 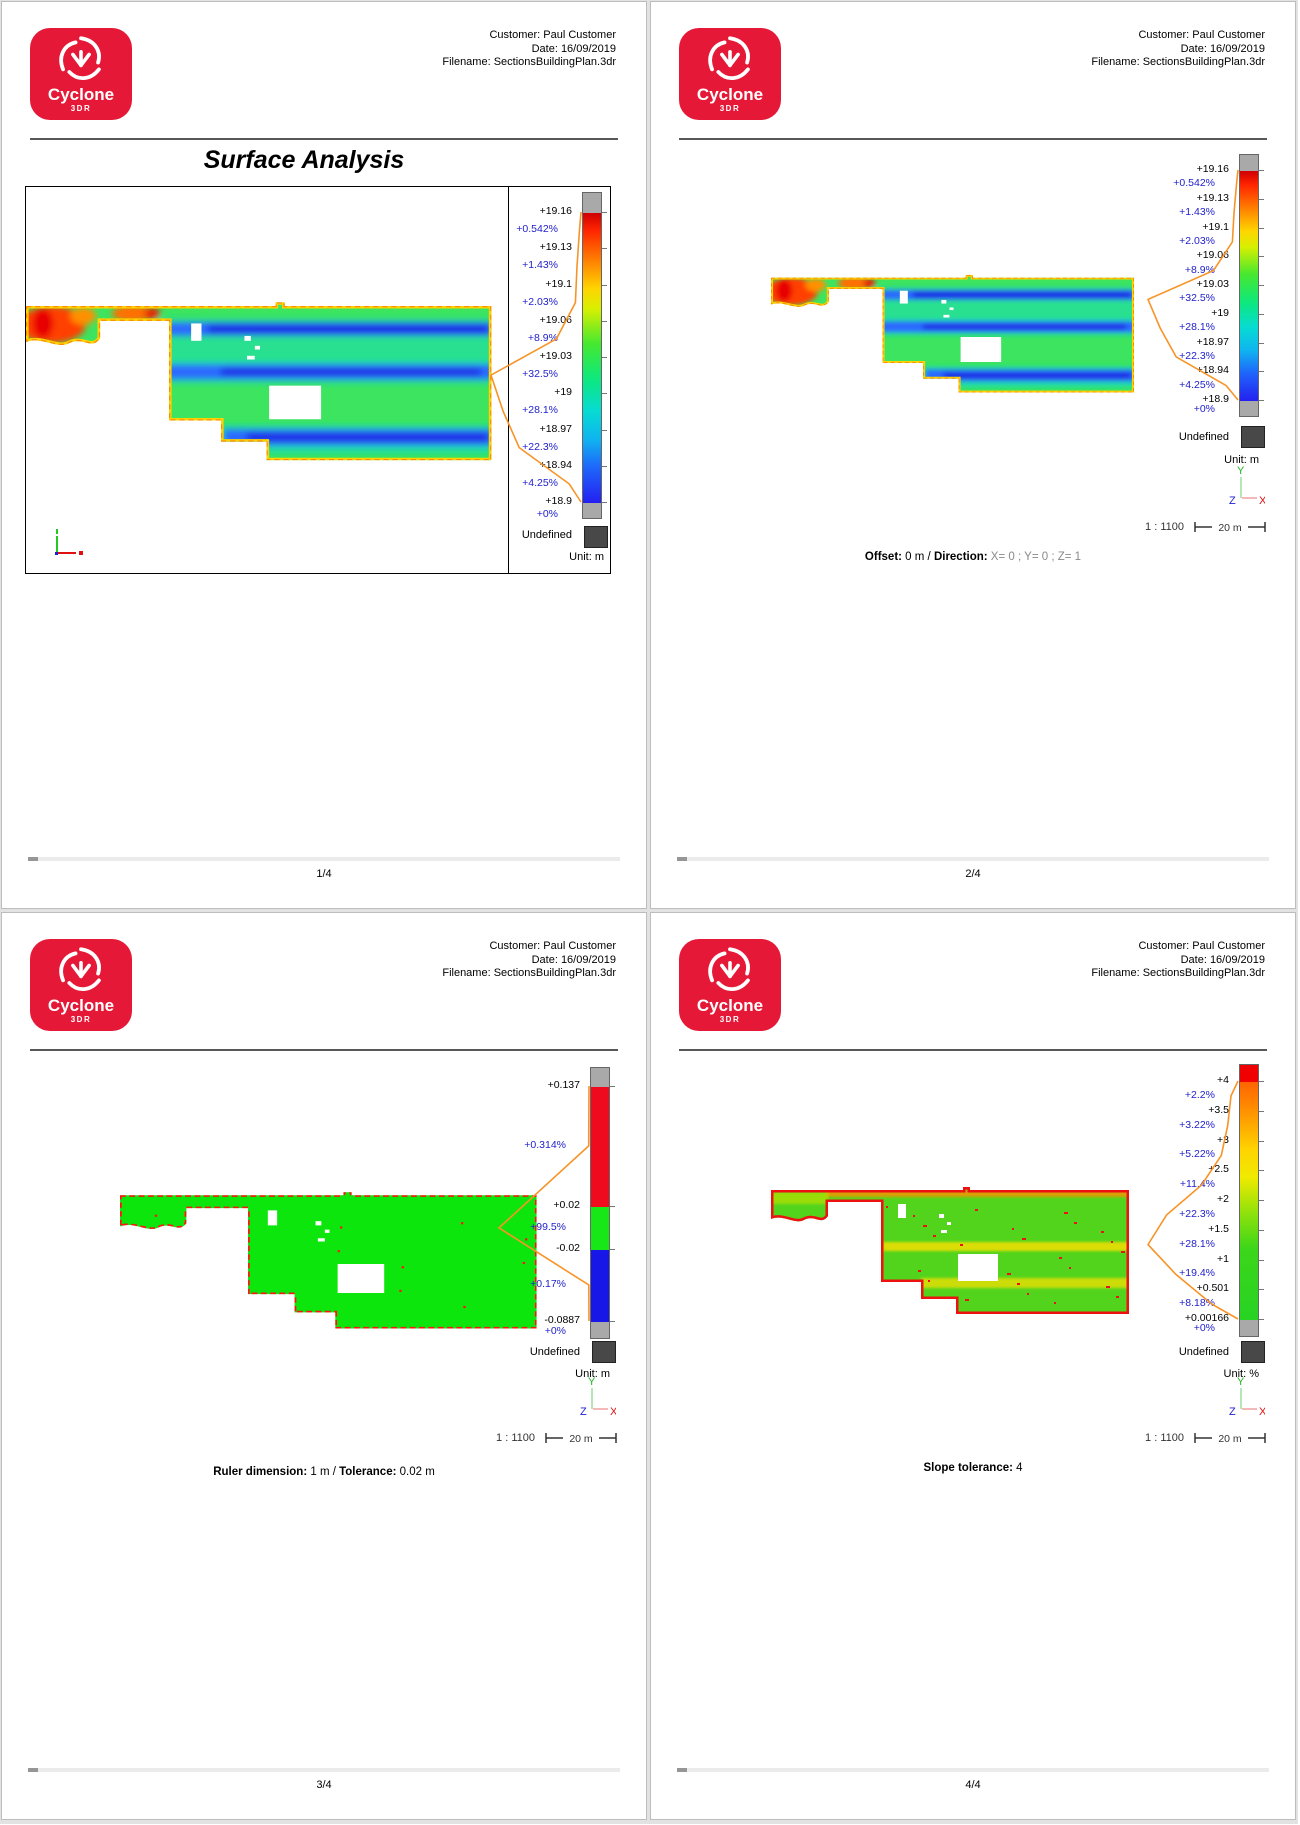 I want to click on logo-brand-text: Cyclone, so click(x=81, y=94).